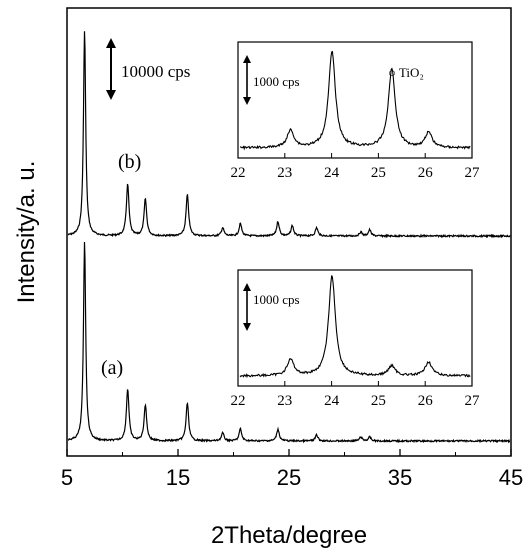  What do you see at coordinates (332, 401) in the screenshot?
I see `inset-a-x-tick-label: 24` at bounding box center [332, 401].